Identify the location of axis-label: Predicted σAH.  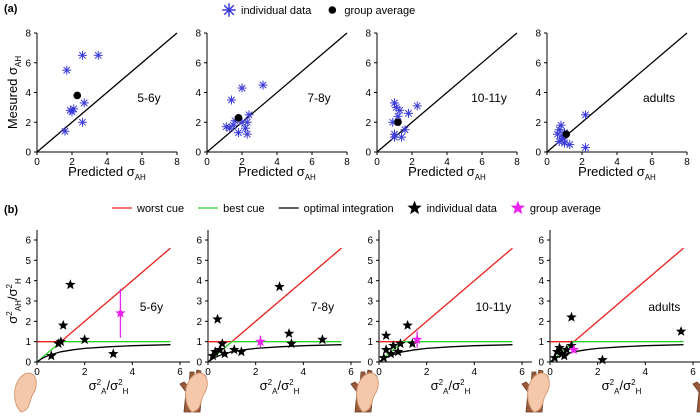
(447, 173).